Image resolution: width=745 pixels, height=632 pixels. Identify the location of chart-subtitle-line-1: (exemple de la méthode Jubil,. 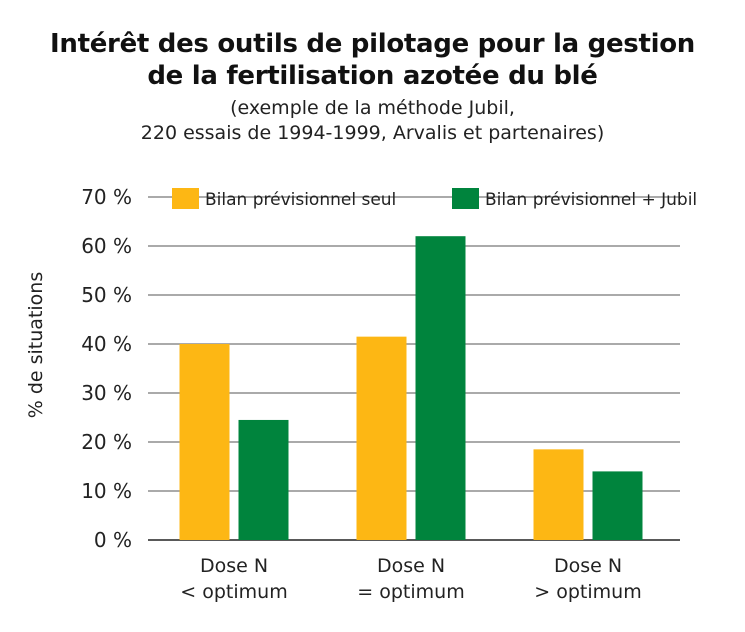
(372, 108).